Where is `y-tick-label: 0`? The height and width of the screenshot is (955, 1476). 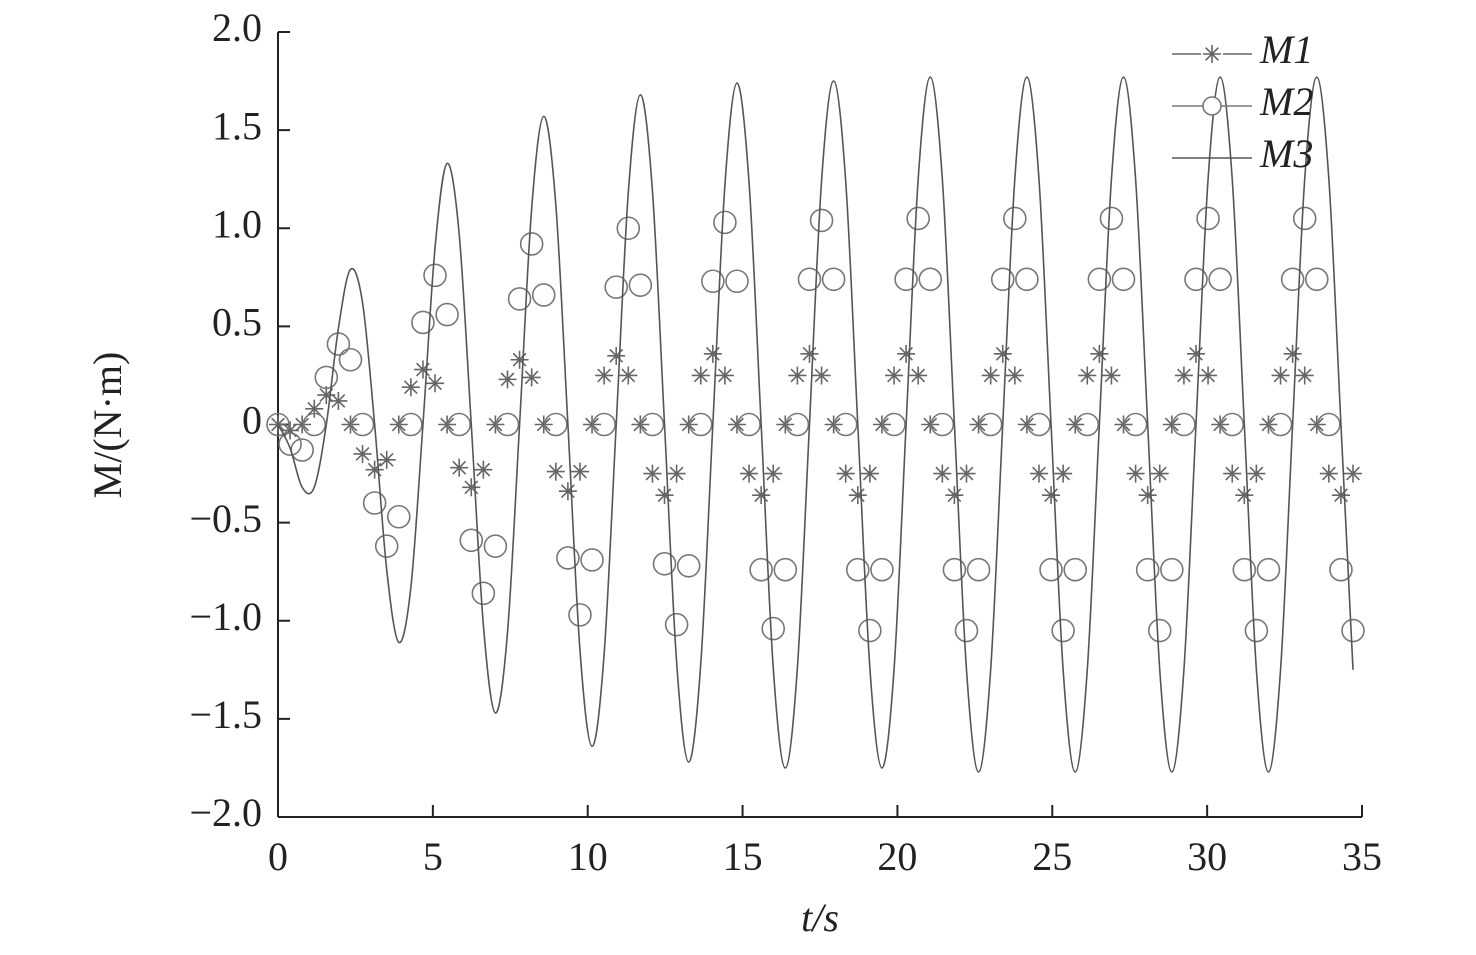 y-tick-label: 0 is located at coordinates (252, 420).